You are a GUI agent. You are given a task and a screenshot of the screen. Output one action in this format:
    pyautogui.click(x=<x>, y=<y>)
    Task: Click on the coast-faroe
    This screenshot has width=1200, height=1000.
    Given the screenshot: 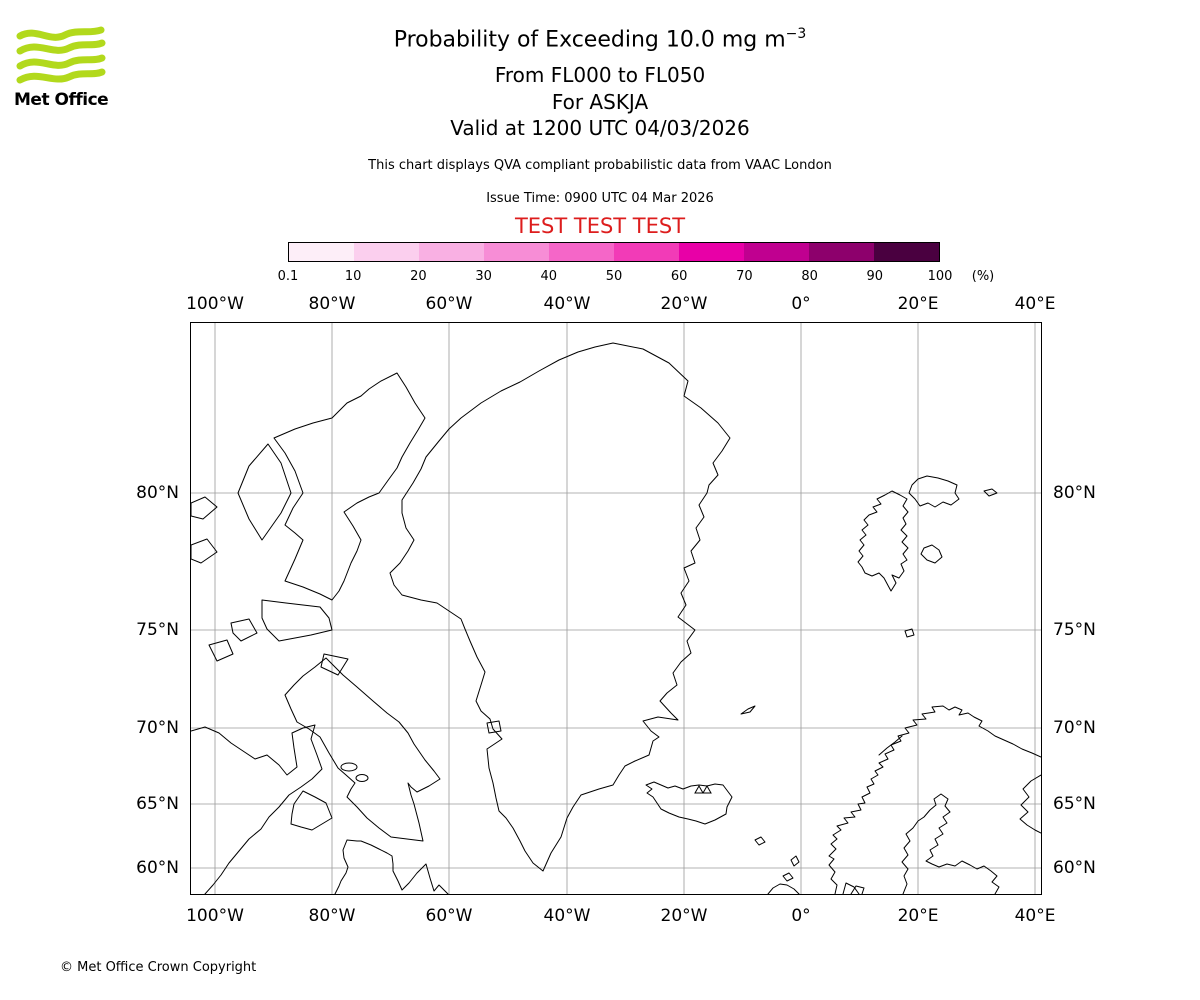 What is the action you would take?
    pyautogui.click(x=760, y=841)
    